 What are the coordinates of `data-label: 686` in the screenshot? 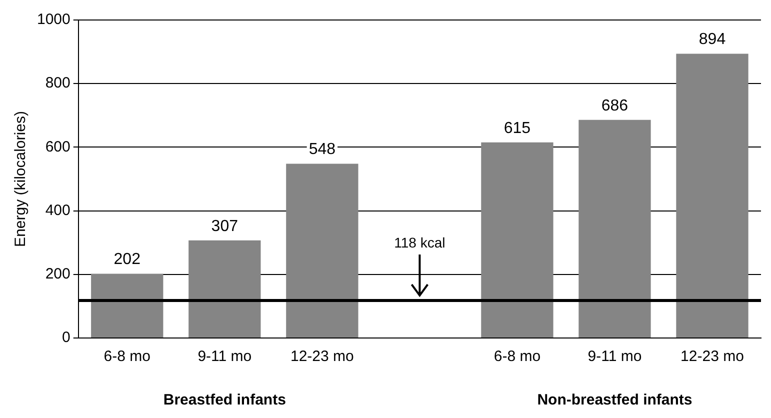 It's located at (614, 105).